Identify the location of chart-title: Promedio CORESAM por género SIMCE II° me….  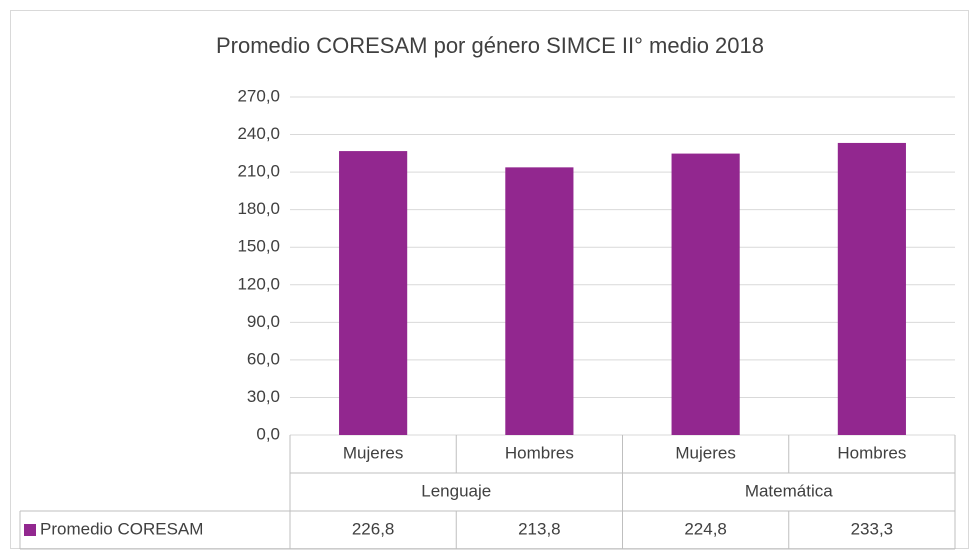
(490, 45).